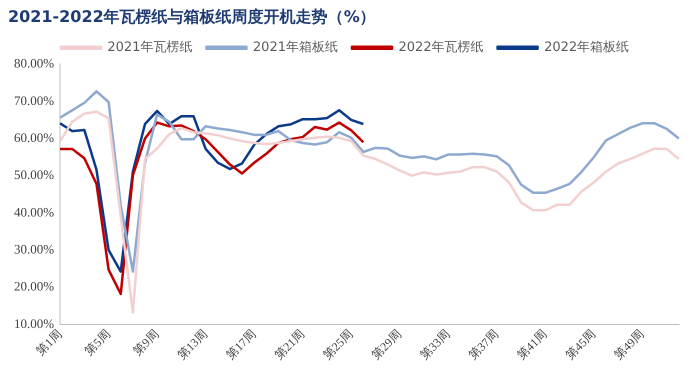  What do you see at coordinates (149, 48) in the screenshot?
I see `legend-label: 2021年瓦楞纸` at bounding box center [149, 48].